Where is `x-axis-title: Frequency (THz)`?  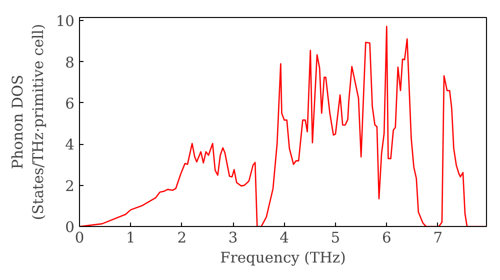
x-axis-title: Frequency (THz) is located at coordinates (283, 258).